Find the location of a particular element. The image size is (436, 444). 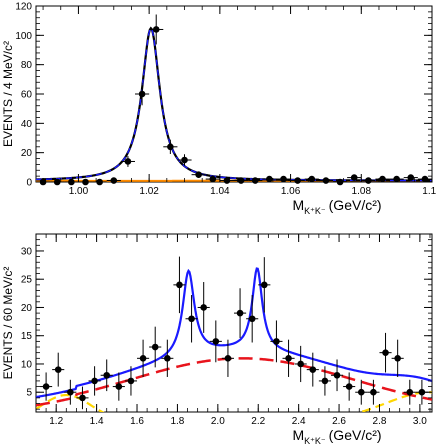

y-tick-label: 40 is located at coordinates (27, 124).